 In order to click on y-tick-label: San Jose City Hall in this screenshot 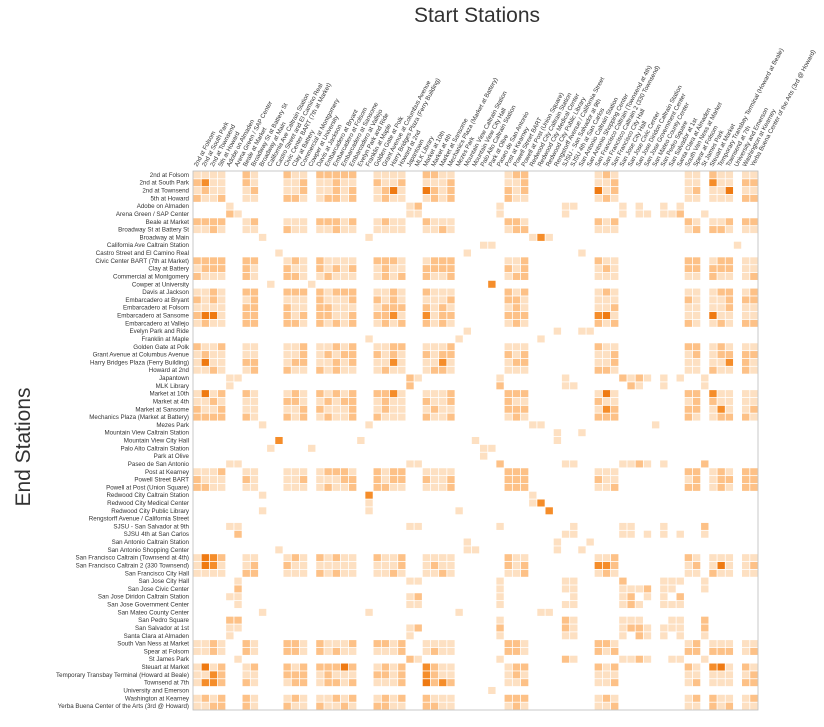, I will do `click(163, 581)`.